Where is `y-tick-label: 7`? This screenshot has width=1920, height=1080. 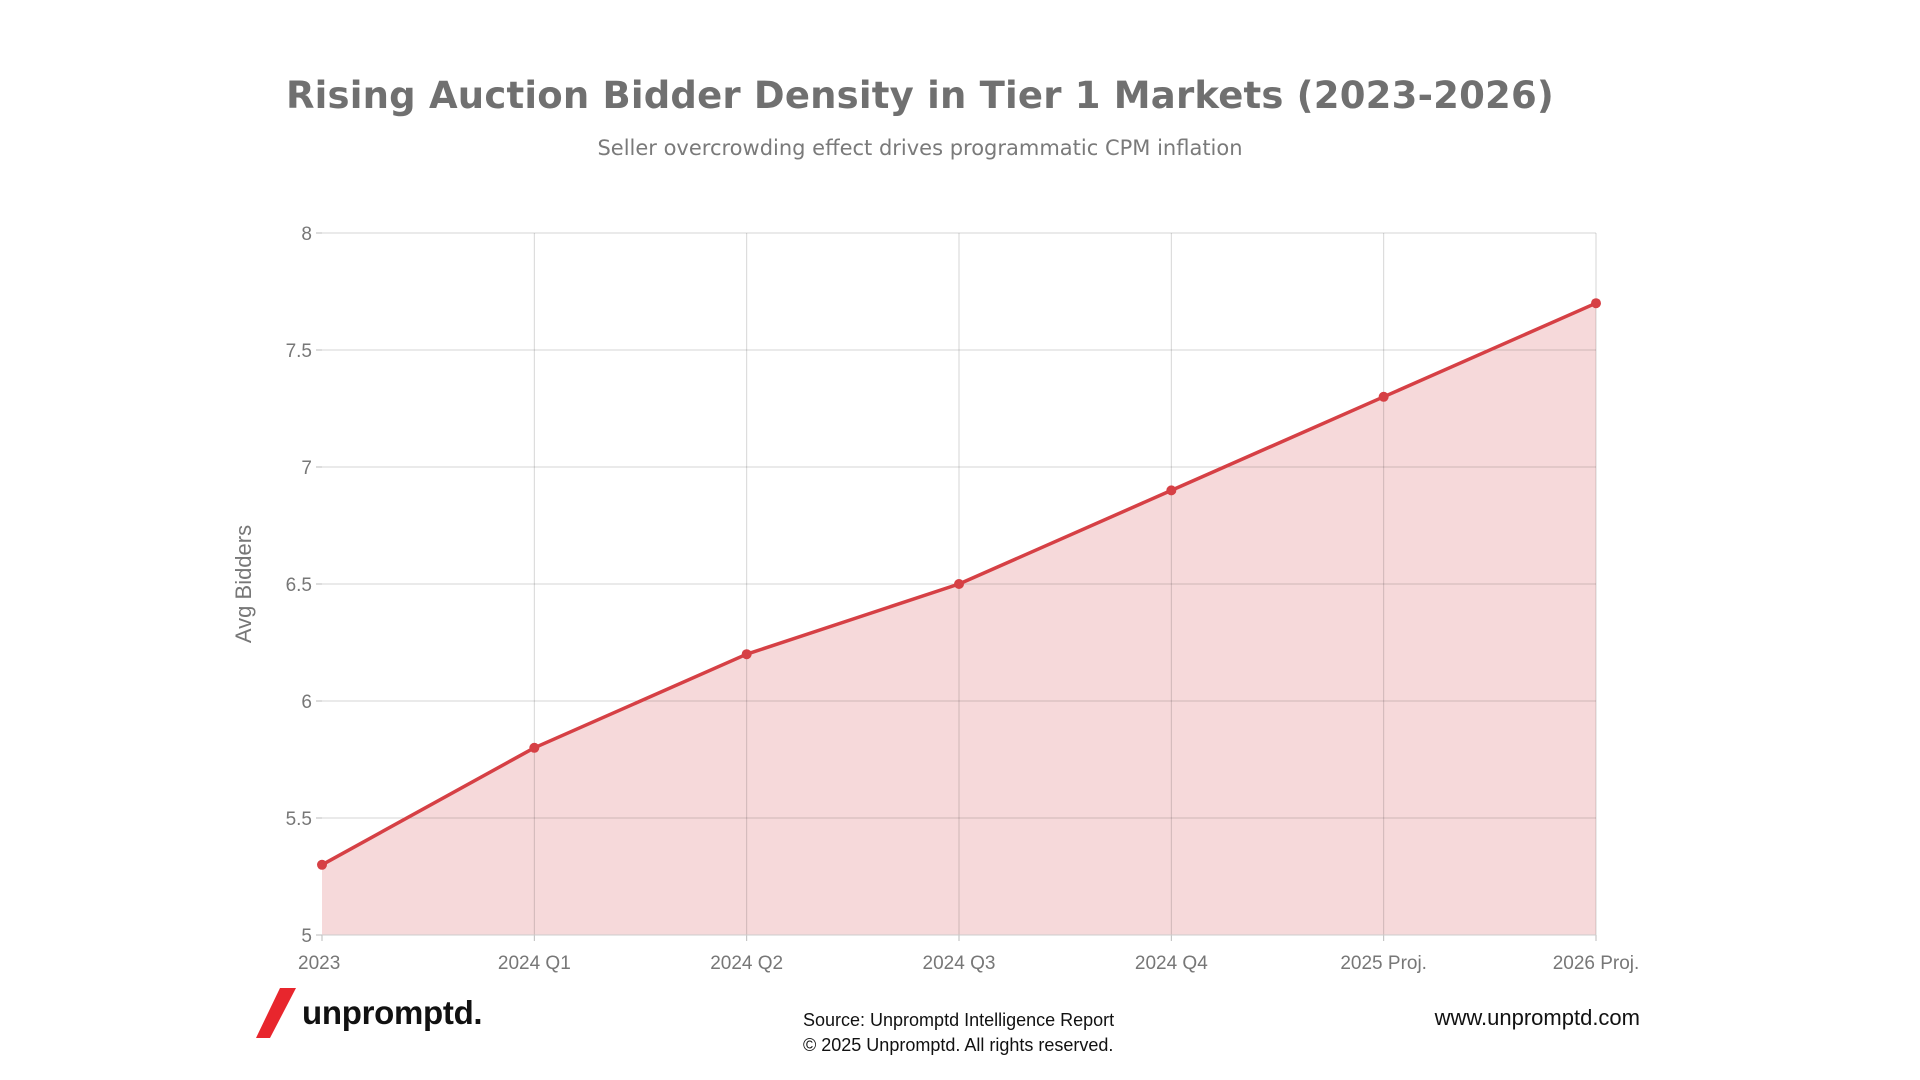
y-tick-label: 7 is located at coordinates (306, 468).